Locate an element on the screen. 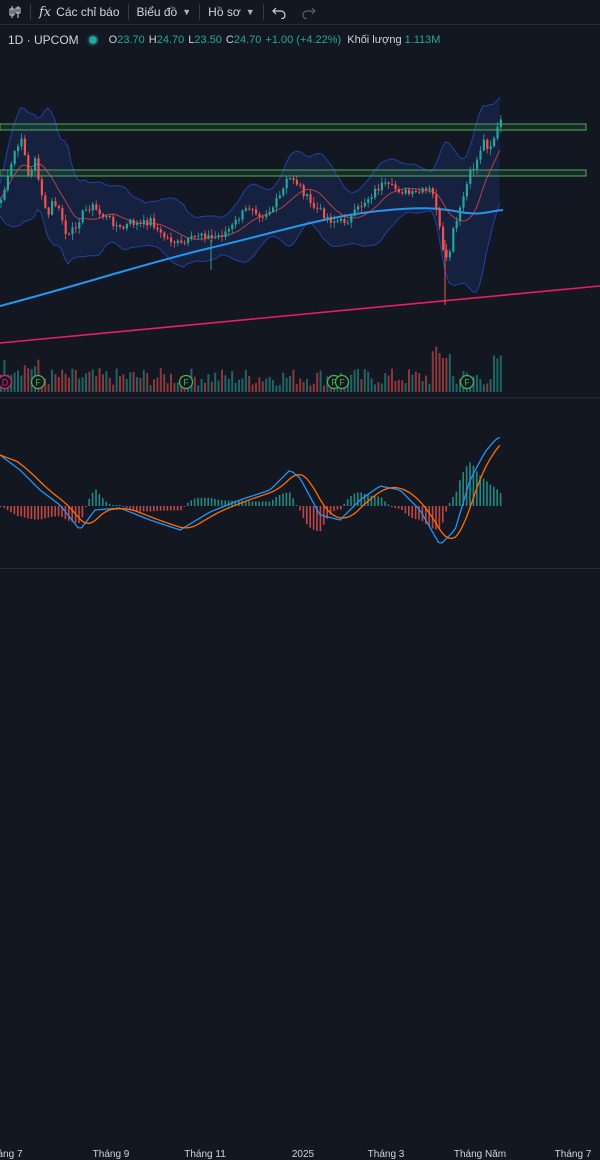 This screenshot has height=1160, width=600. horizontal-zones is located at coordinates (293, 150).